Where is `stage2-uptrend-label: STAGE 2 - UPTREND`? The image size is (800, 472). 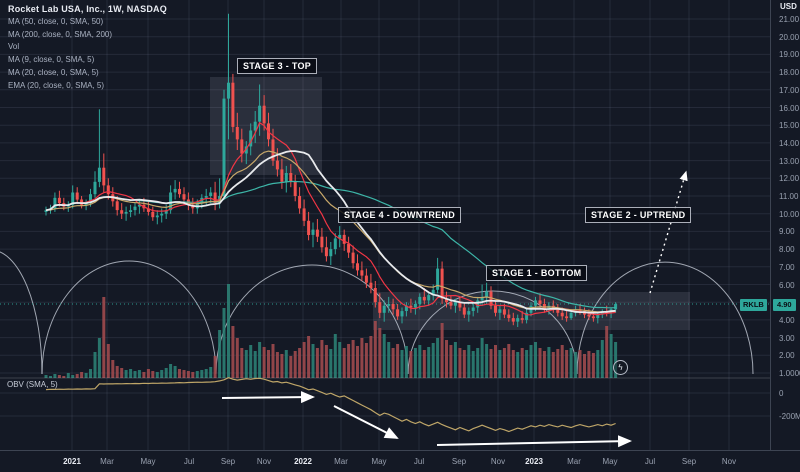
stage2-uptrend-label: STAGE 2 - UPTREND is located at coordinates (638, 215).